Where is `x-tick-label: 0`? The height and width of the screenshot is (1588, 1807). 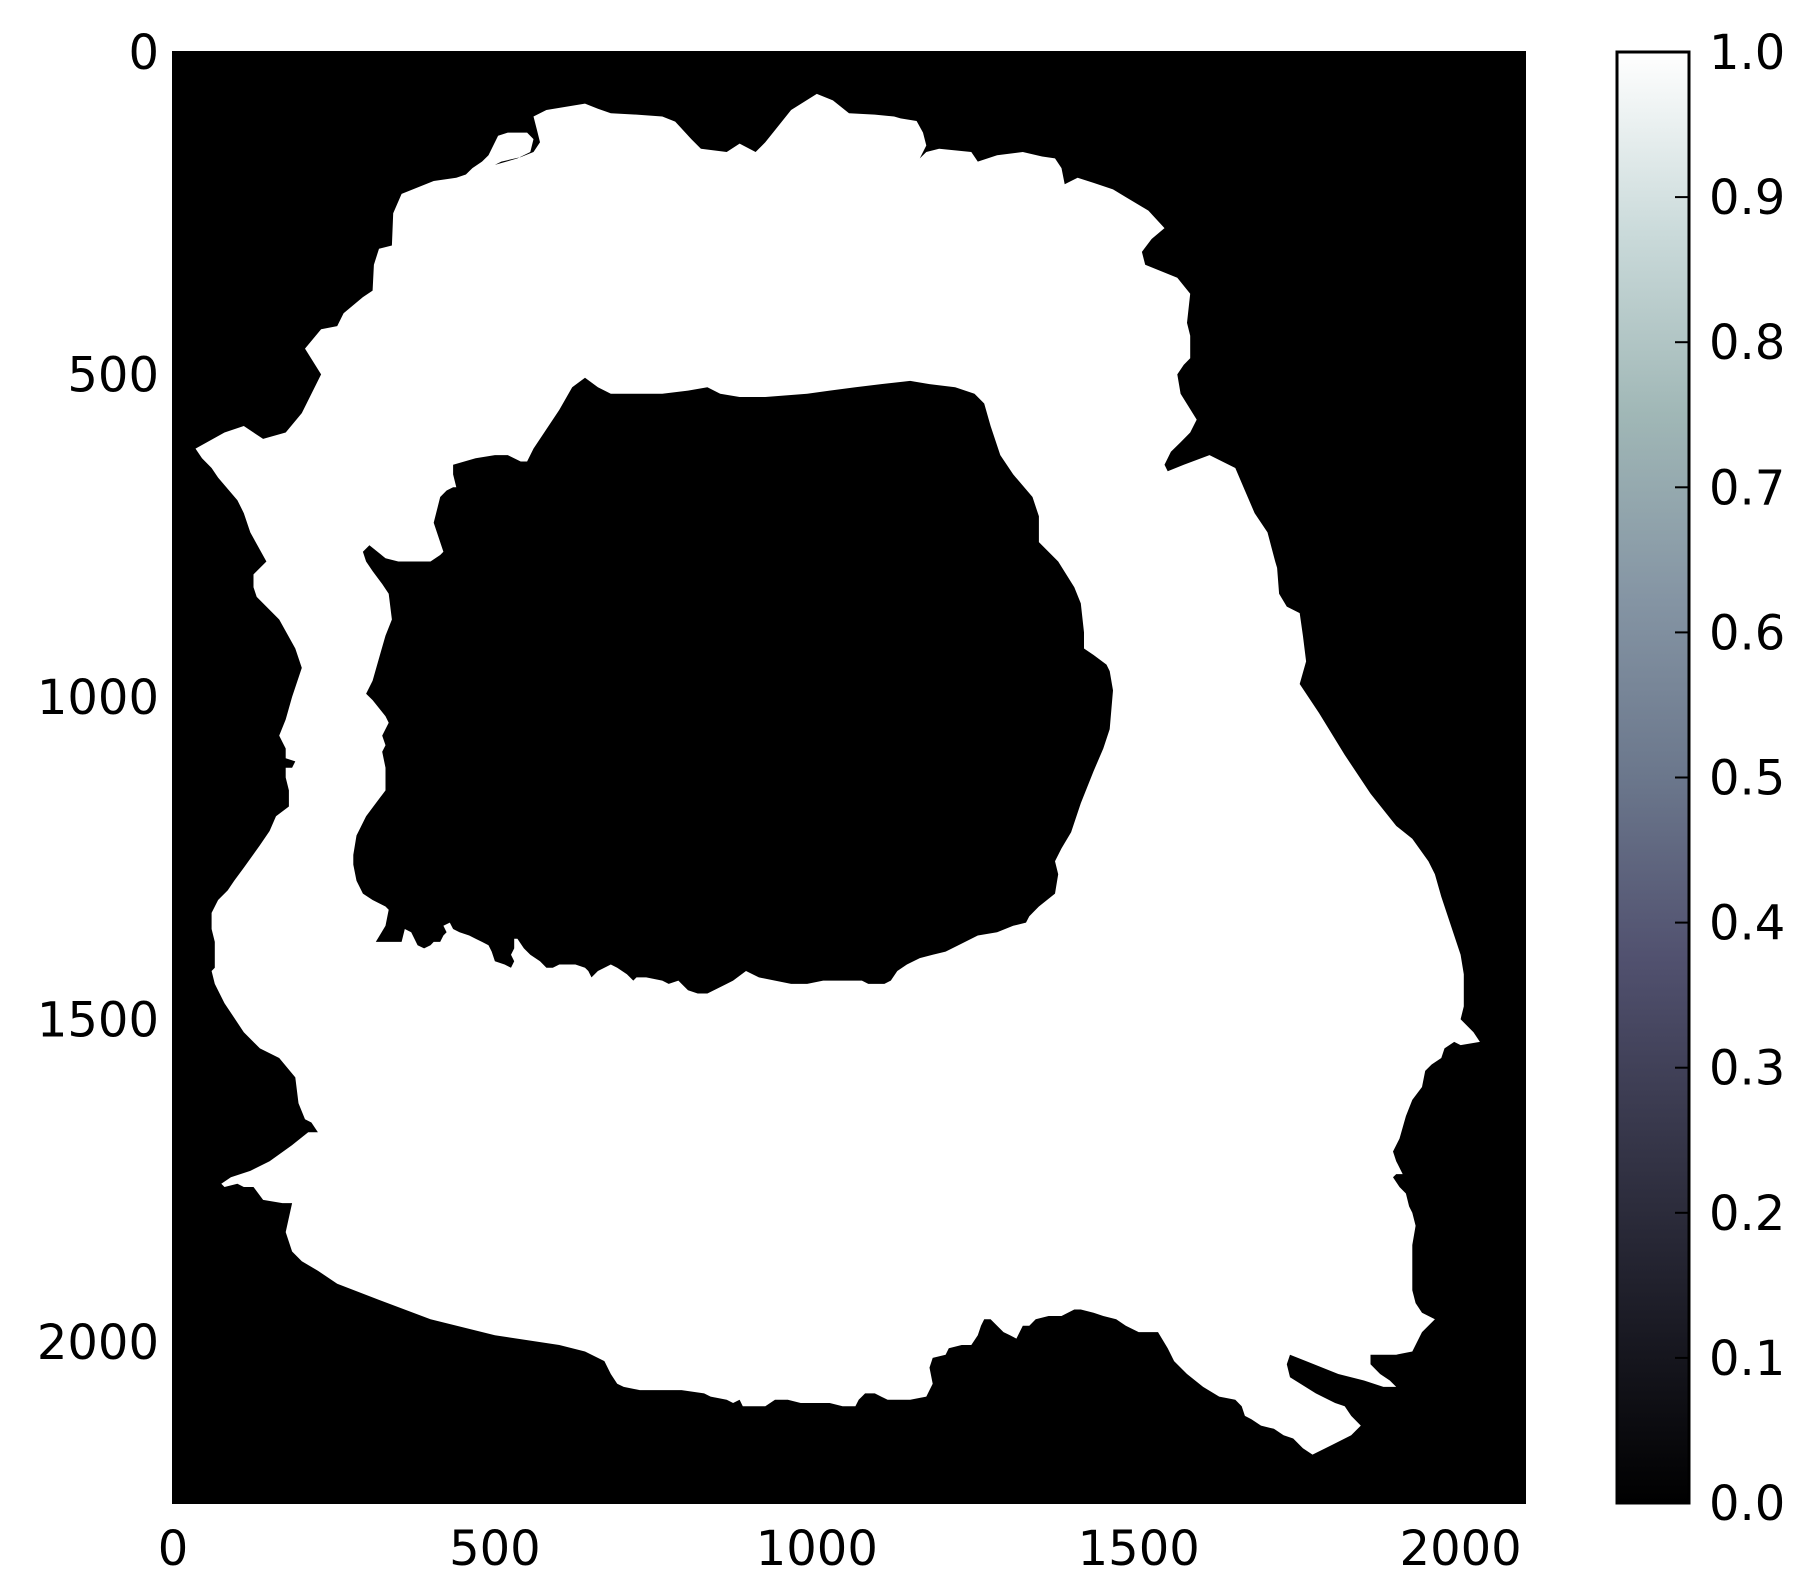
x-tick-label: 0 is located at coordinates (173, 1549).